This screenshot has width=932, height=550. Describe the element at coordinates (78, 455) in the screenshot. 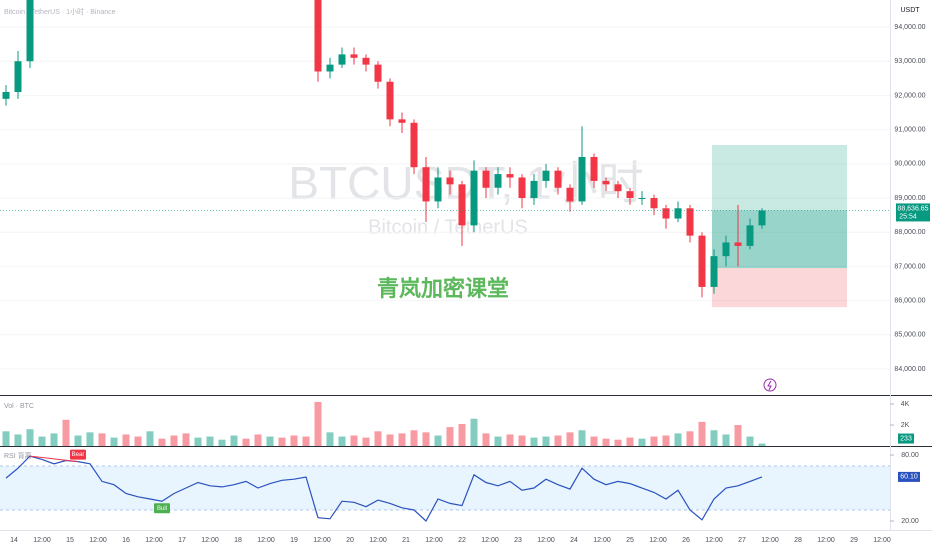

I see `signal-label: Bear` at that location.